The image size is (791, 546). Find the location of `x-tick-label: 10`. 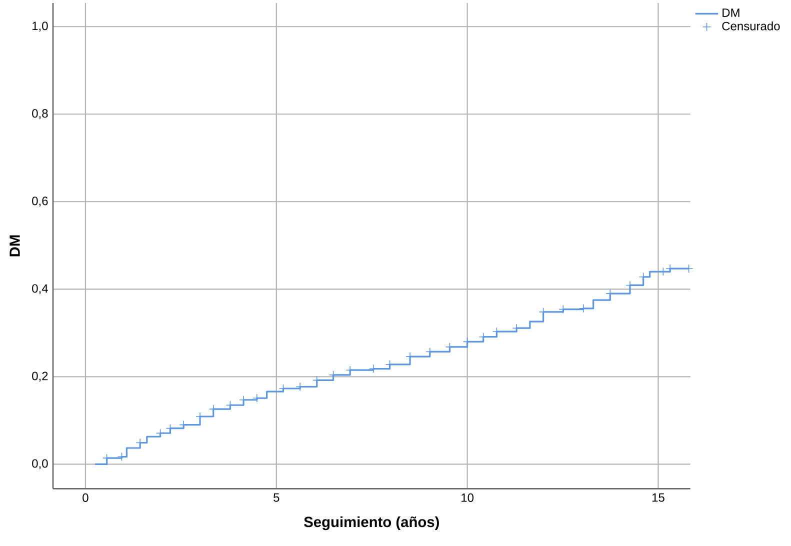

x-tick-label: 10 is located at coordinates (468, 497).